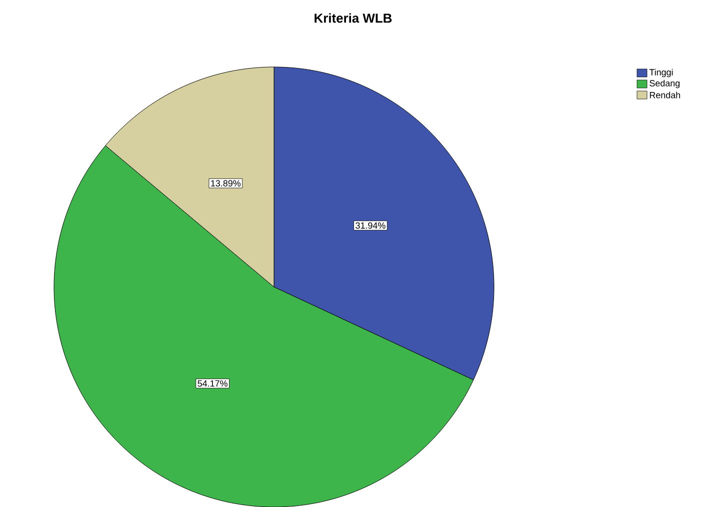 The height and width of the screenshot is (507, 702). Describe the element at coordinates (353, 18) in the screenshot. I see `chart-title: Kriteria WLB` at that location.